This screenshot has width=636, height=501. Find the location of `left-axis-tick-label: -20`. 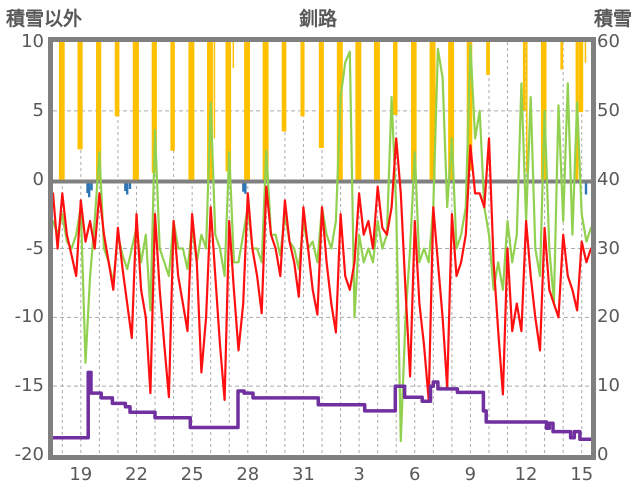

left-axis-tick-label: -20 is located at coordinates (29, 454).